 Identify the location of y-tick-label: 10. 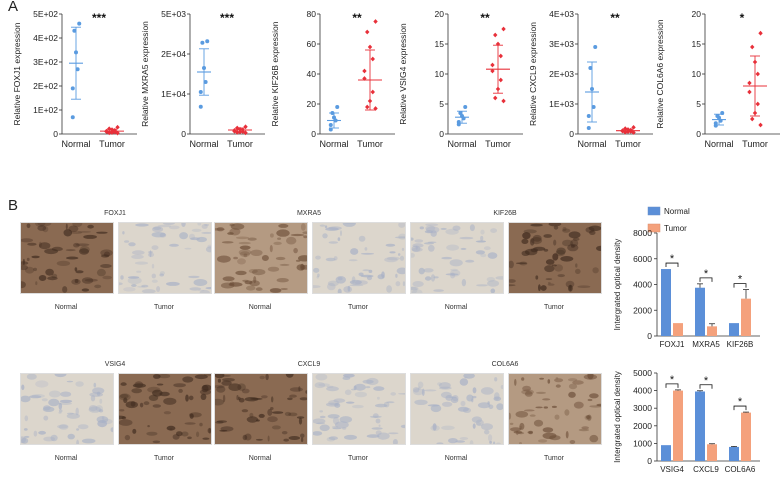
(697, 74).